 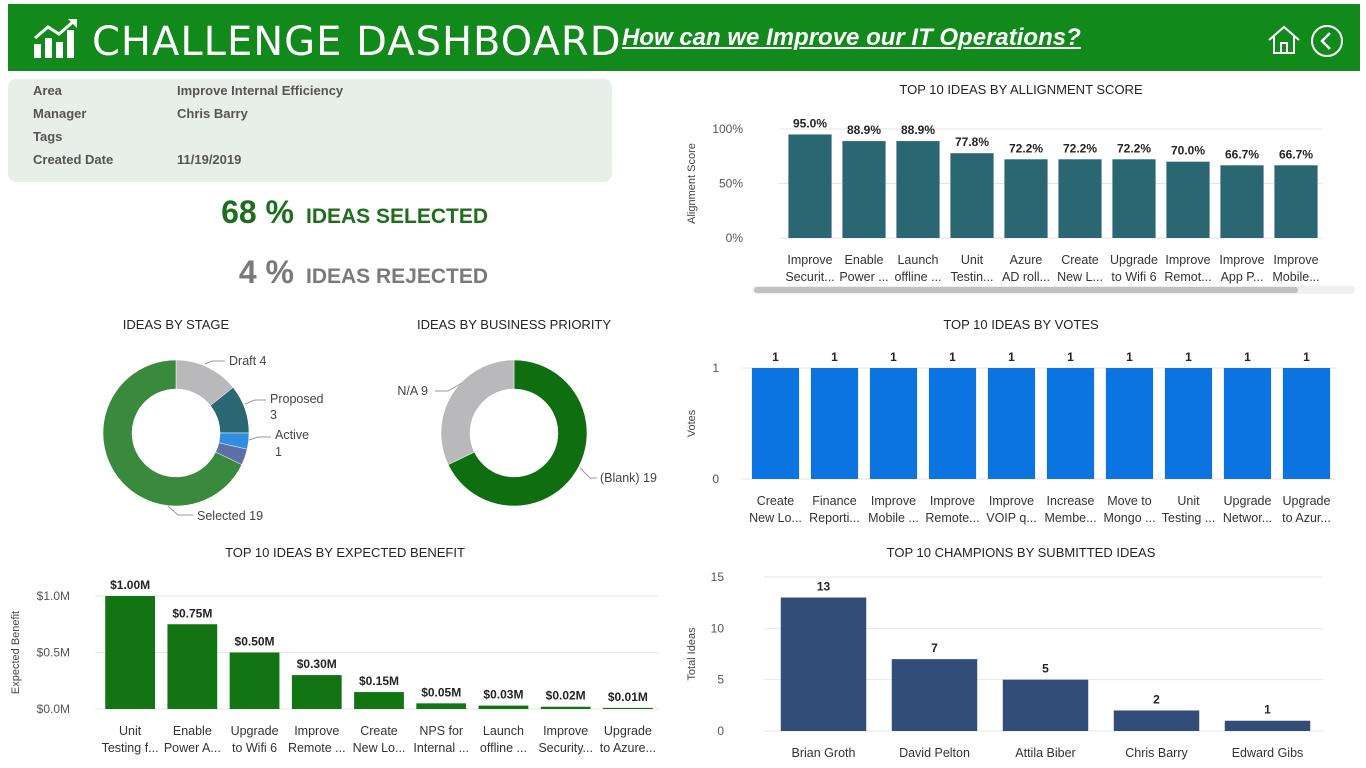 I want to click on x-tick-label: Edward Gibs, so click(x=1268, y=753).